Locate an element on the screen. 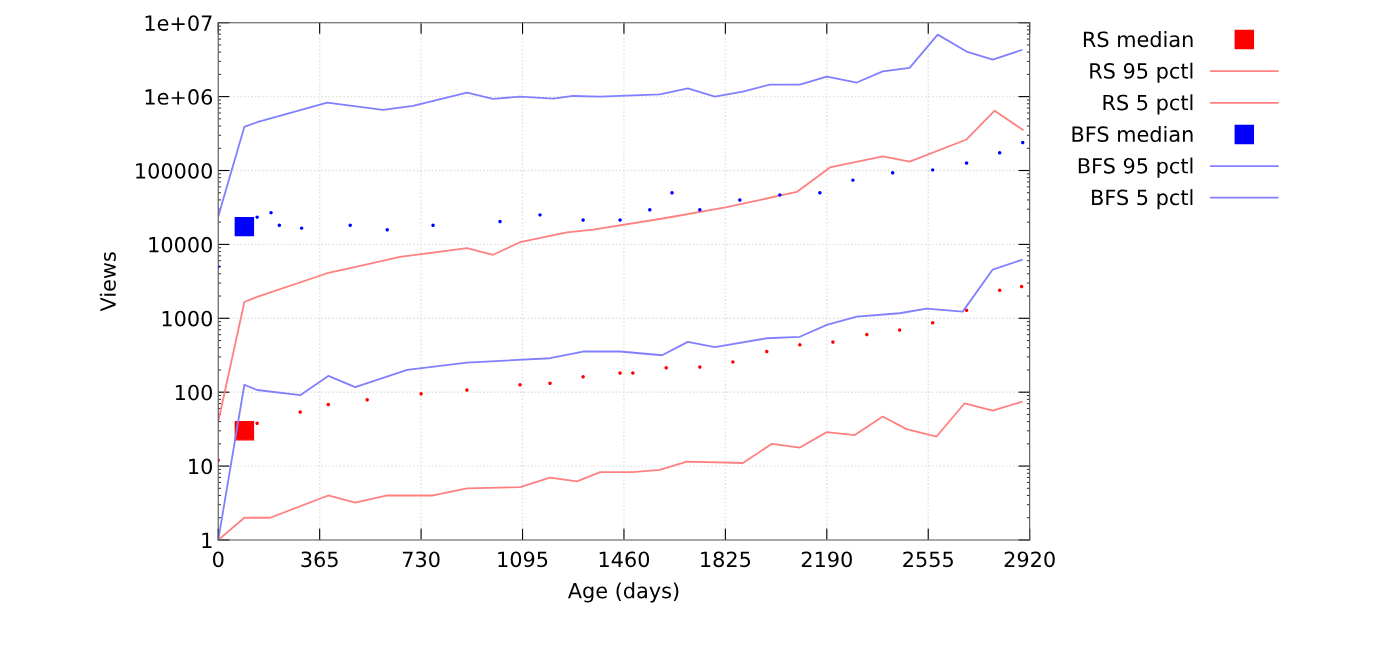 The image size is (1399, 649). y-tick-label: 100 is located at coordinates (193, 392).